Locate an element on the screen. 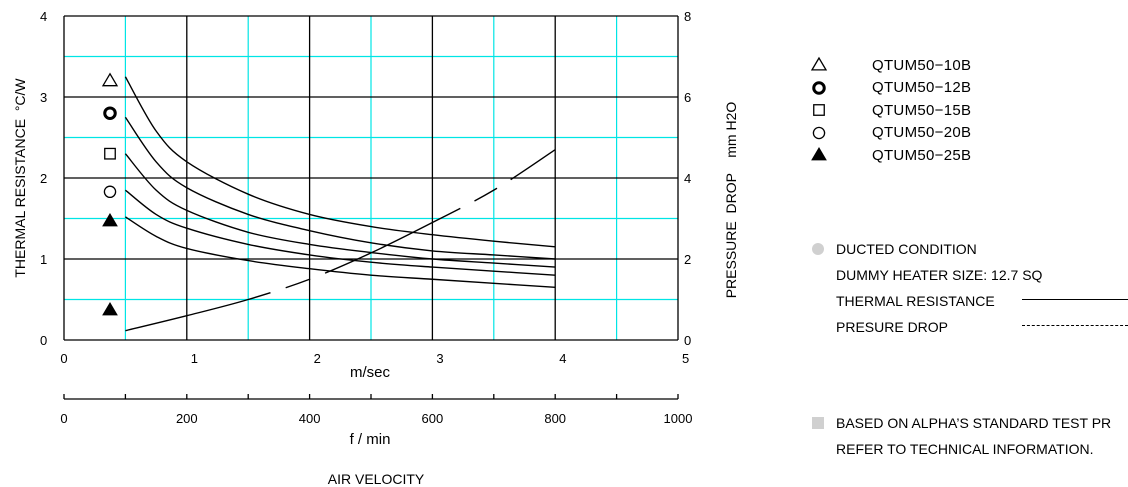  y-right-tick-label: 6 is located at coordinates (687, 97).